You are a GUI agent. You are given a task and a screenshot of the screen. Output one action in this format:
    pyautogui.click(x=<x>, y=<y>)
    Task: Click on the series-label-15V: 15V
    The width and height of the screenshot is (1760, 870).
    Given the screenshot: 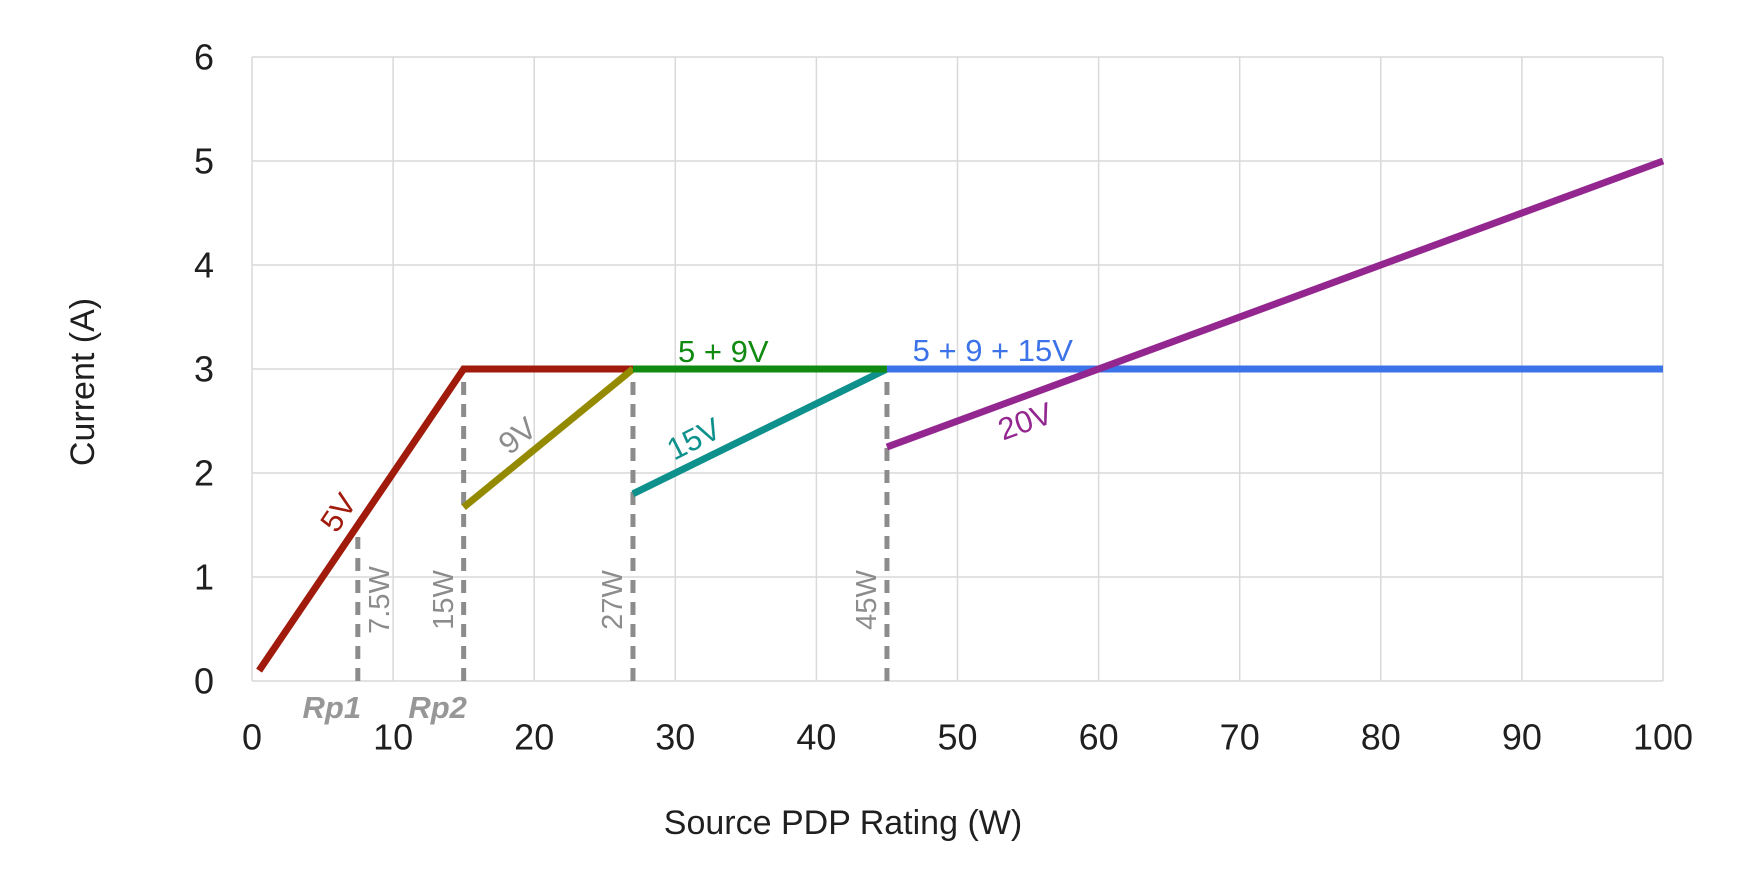 What is the action you would take?
    pyautogui.click(x=693, y=439)
    